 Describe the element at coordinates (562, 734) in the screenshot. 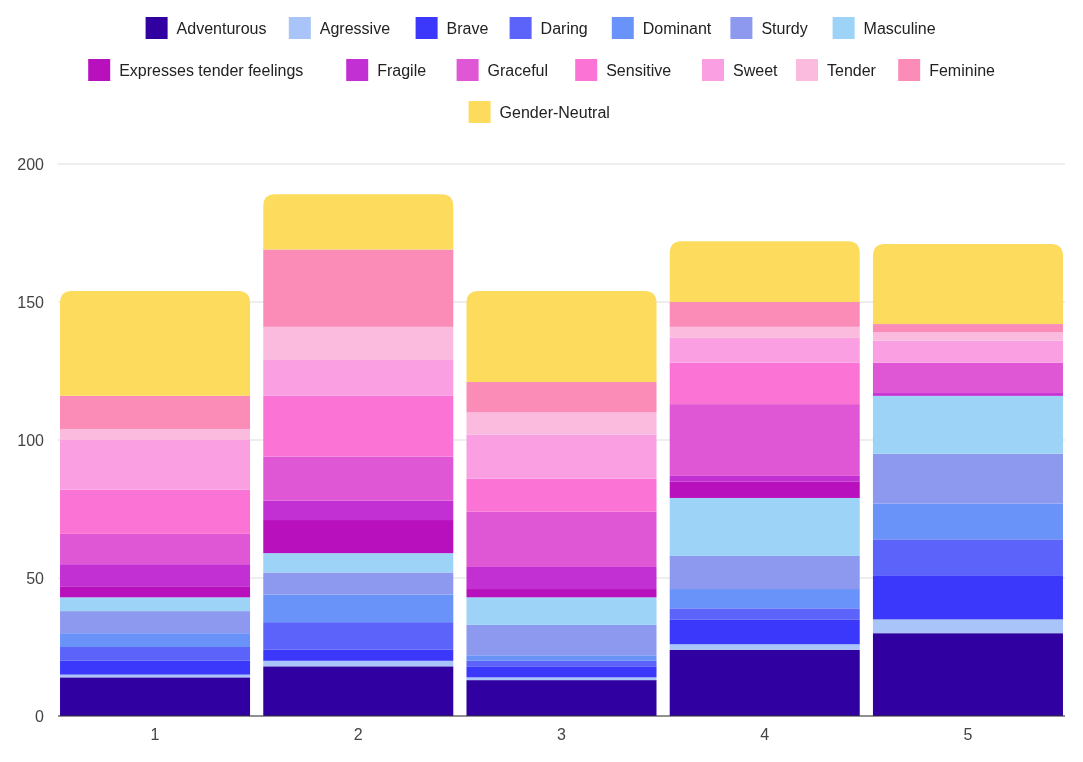

I see `x-tick-label: 3` at that location.